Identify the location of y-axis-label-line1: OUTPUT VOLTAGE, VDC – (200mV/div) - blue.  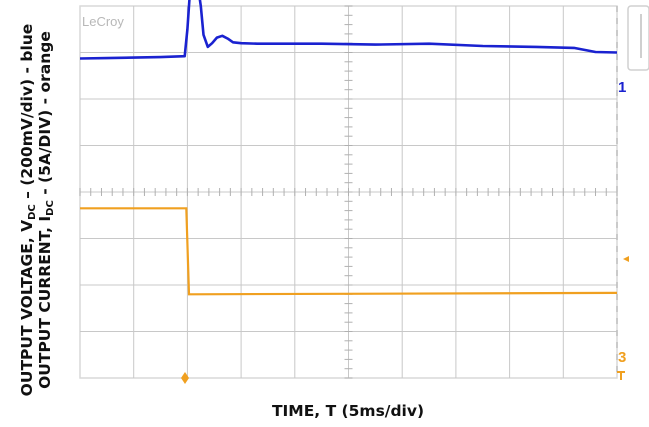
(28, 210).